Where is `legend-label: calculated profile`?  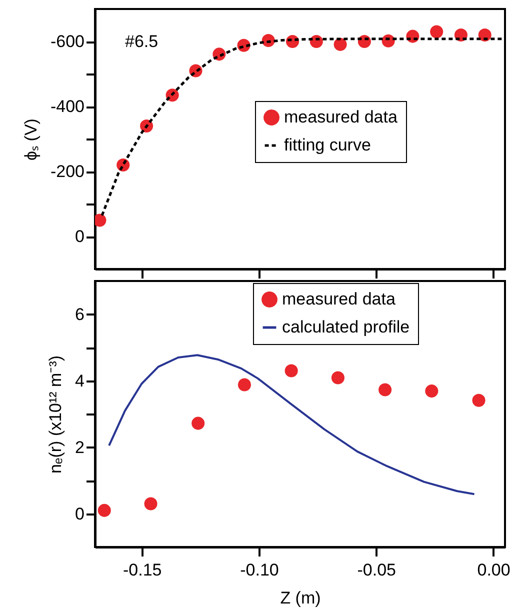
legend-label: calculated profile is located at coordinates (346, 327).